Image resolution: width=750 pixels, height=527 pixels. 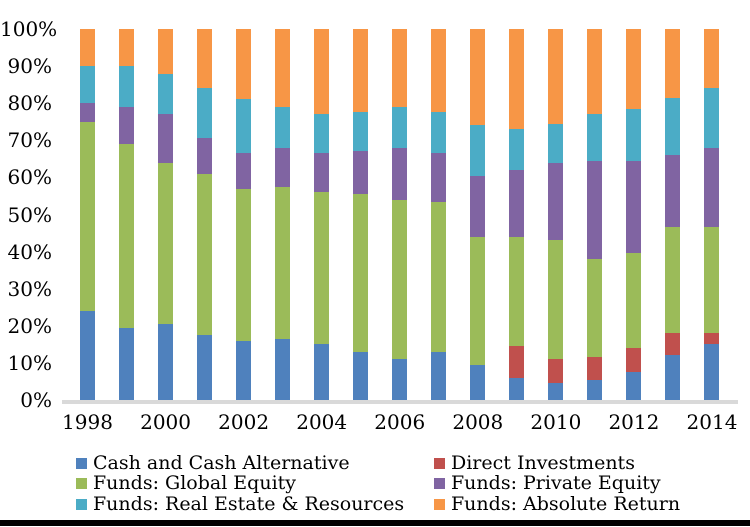 What do you see at coordinates (29, 251) in the screenshot?
I see `y-axis-tick-label: 40%` at bounding box center [29, 251].